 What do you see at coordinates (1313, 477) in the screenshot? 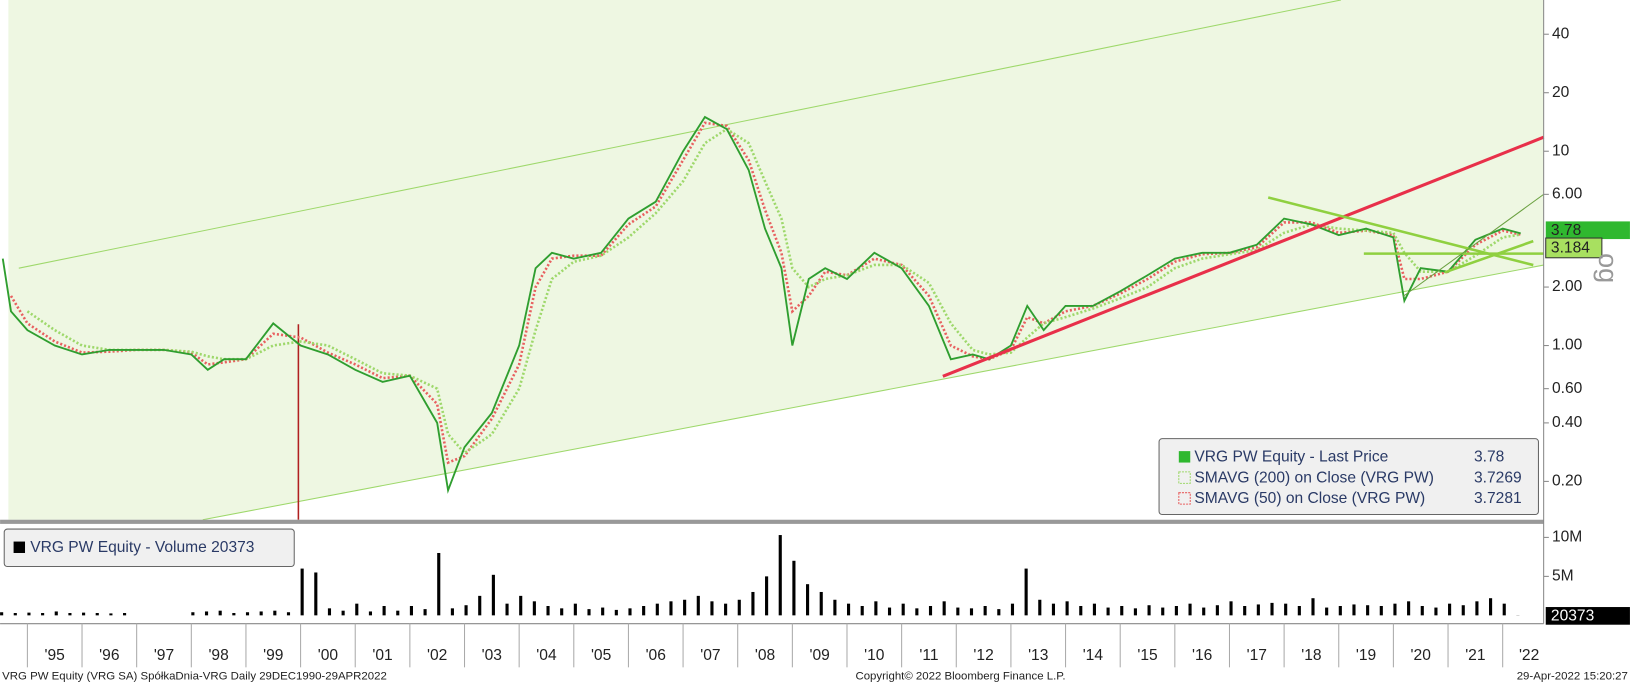
I see `legend-entry: SMAVG (200) on Close (VRG PW)` at bounding box center [1313, 477].